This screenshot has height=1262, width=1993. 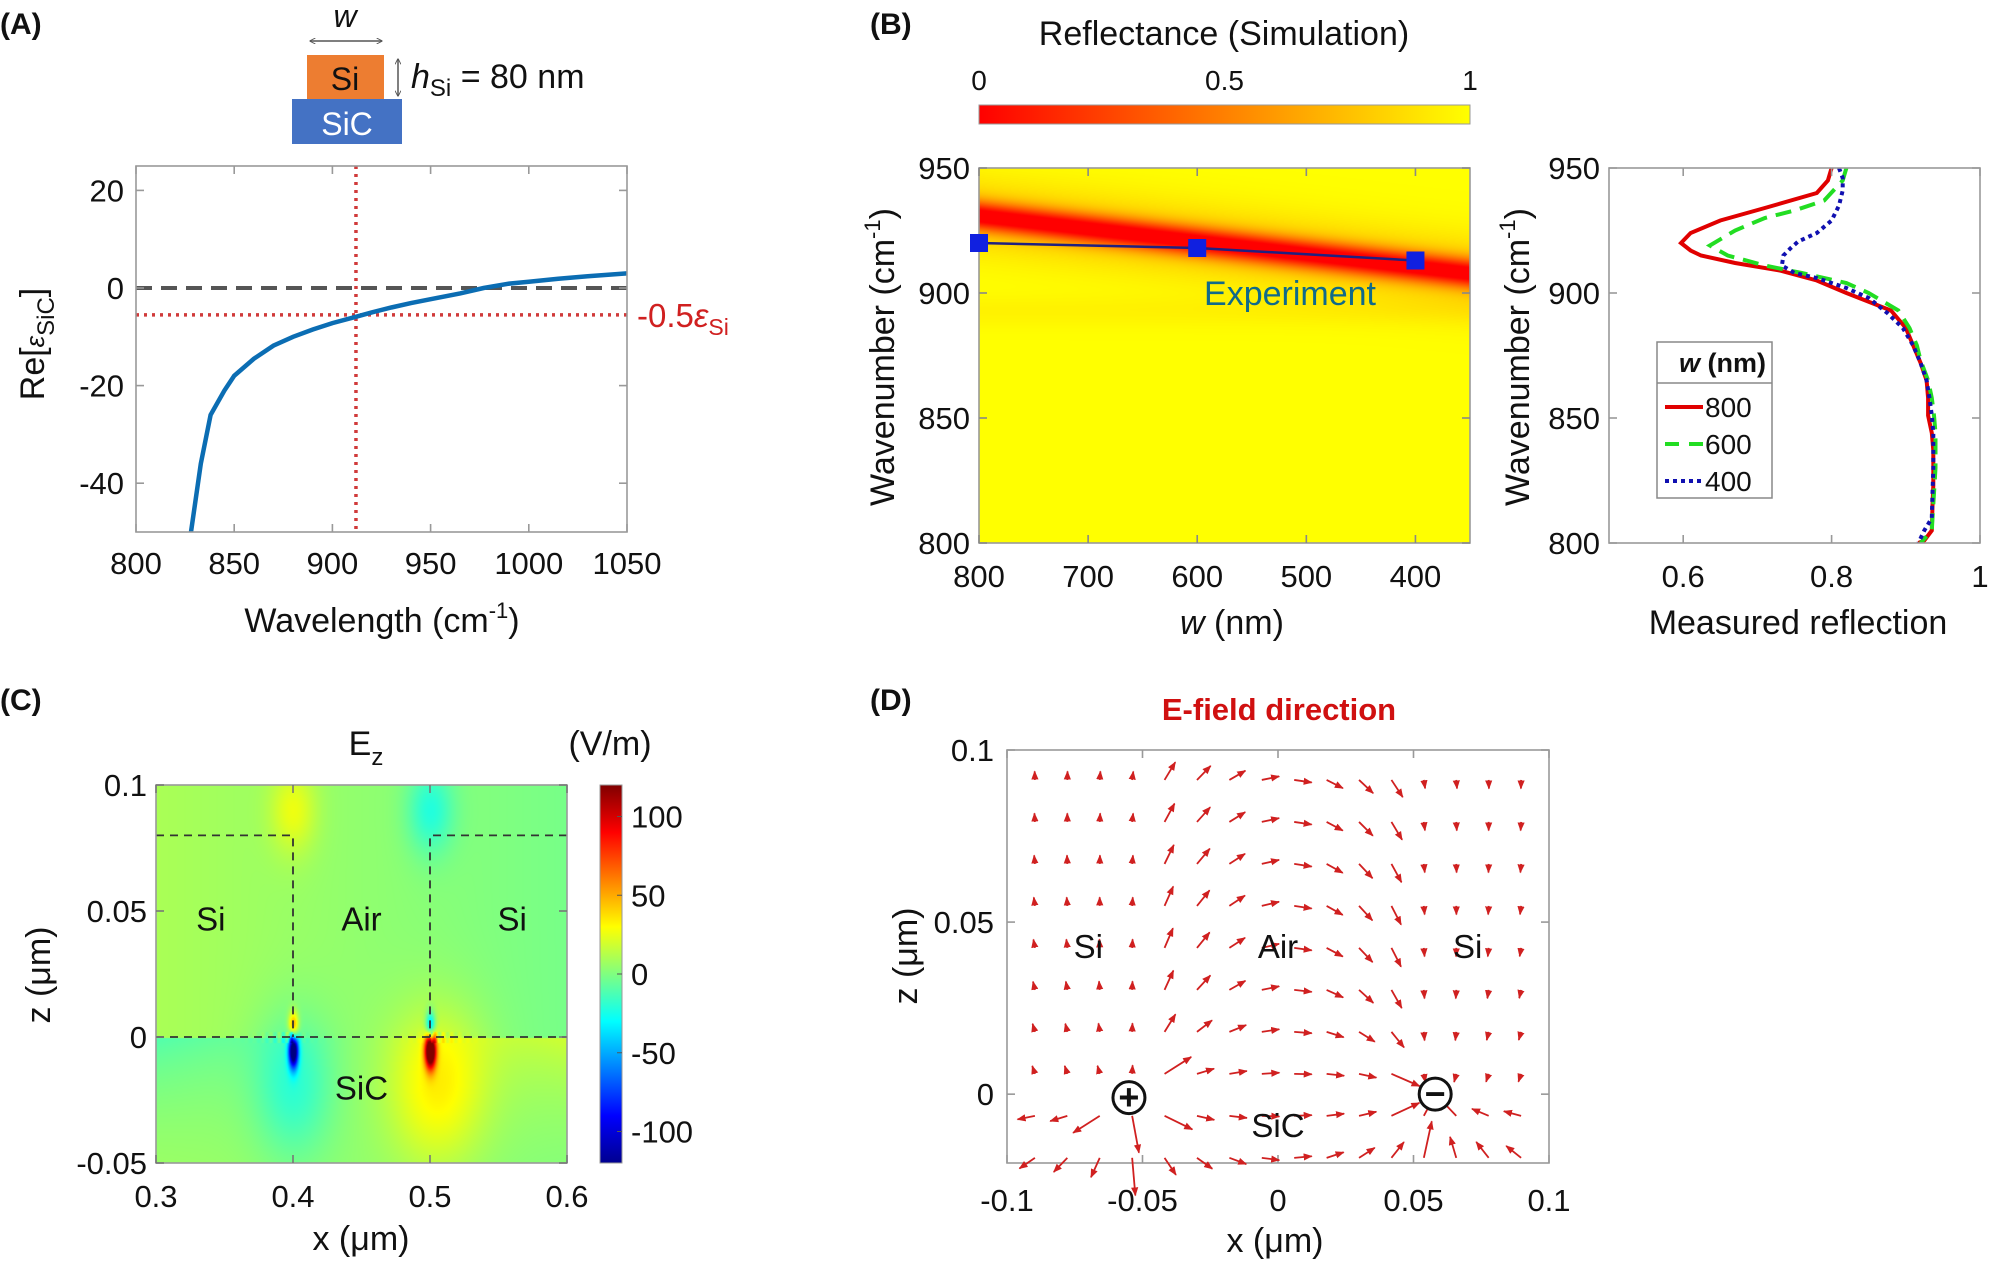 What do you see at coordinates (438, 72) in the screenshot?
I see `device-schematic: w Si SiC hSi = 80 nm` at bounding box center [438, 72].